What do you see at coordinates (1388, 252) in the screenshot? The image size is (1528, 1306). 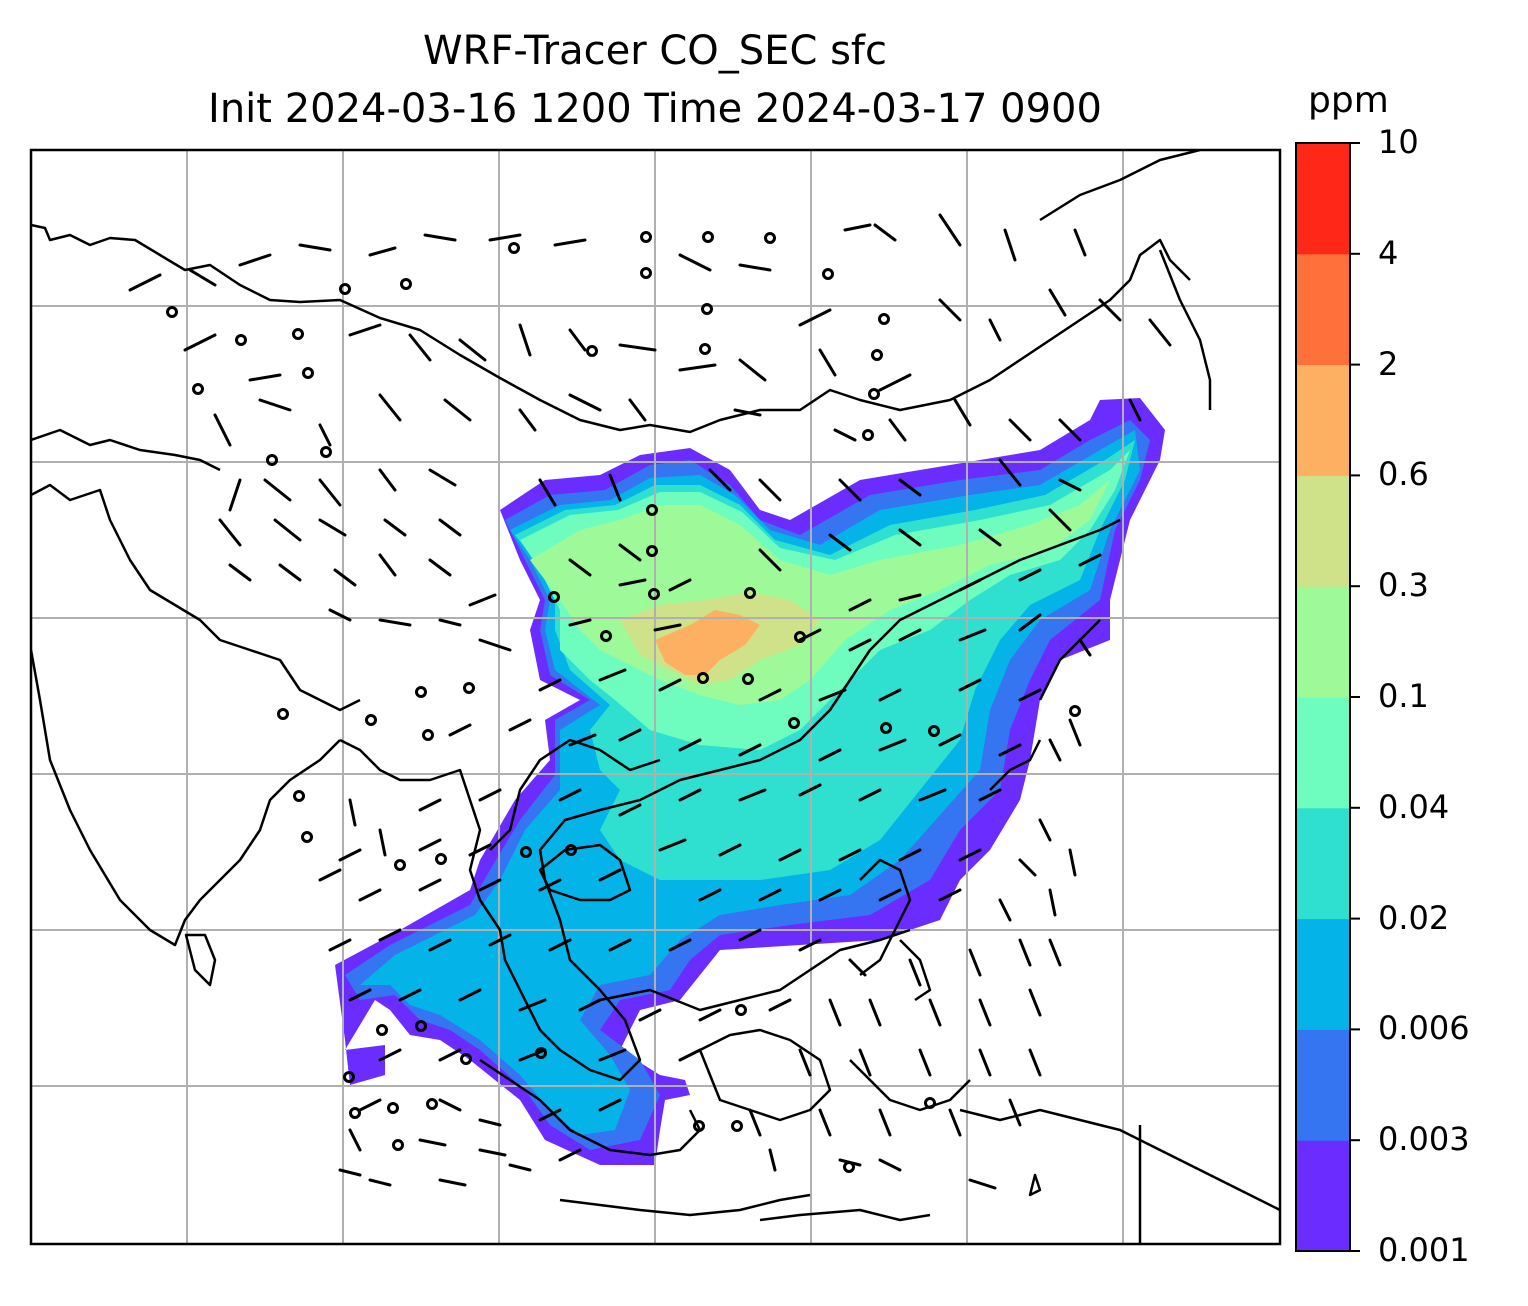 I see `colorbar-tick-label: 4` at bounding box center [1388, 252].